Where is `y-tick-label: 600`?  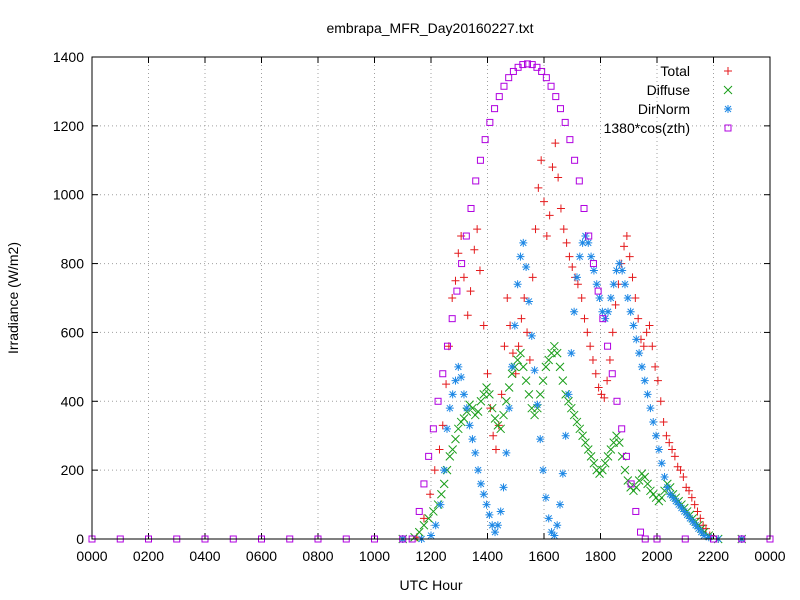
y-tick-label: 600 is located at coordinates (73, 332).